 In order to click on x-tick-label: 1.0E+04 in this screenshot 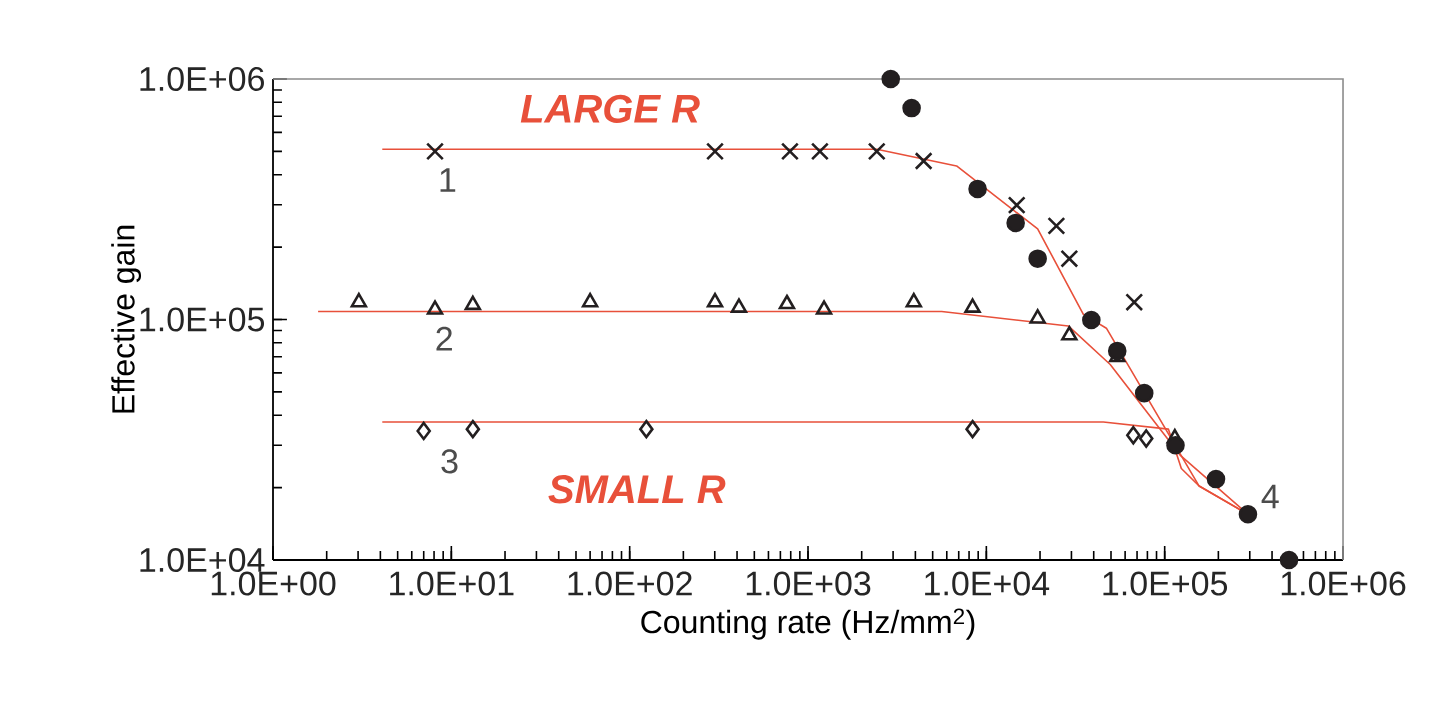, I will do `click(987, 583)`.